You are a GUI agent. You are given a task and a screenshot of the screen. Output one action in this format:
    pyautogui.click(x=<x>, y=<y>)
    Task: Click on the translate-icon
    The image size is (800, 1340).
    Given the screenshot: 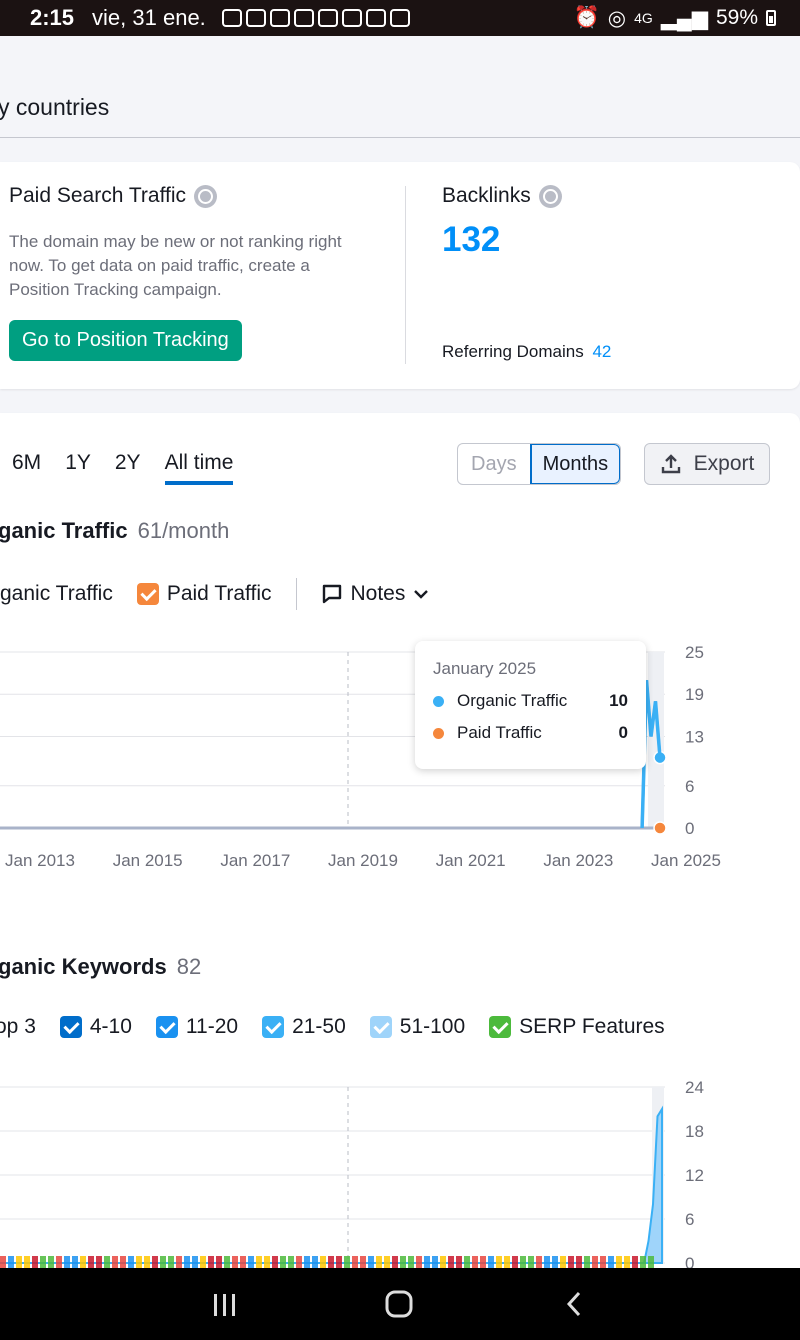 What is the action you would take?
    pyautogui.click(x=399, y=18)
    